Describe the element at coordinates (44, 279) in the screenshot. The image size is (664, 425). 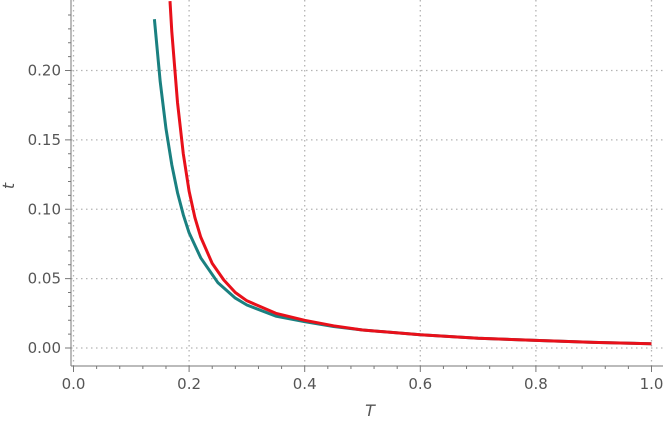
I see `y-tick-label: 0.05` at that location.